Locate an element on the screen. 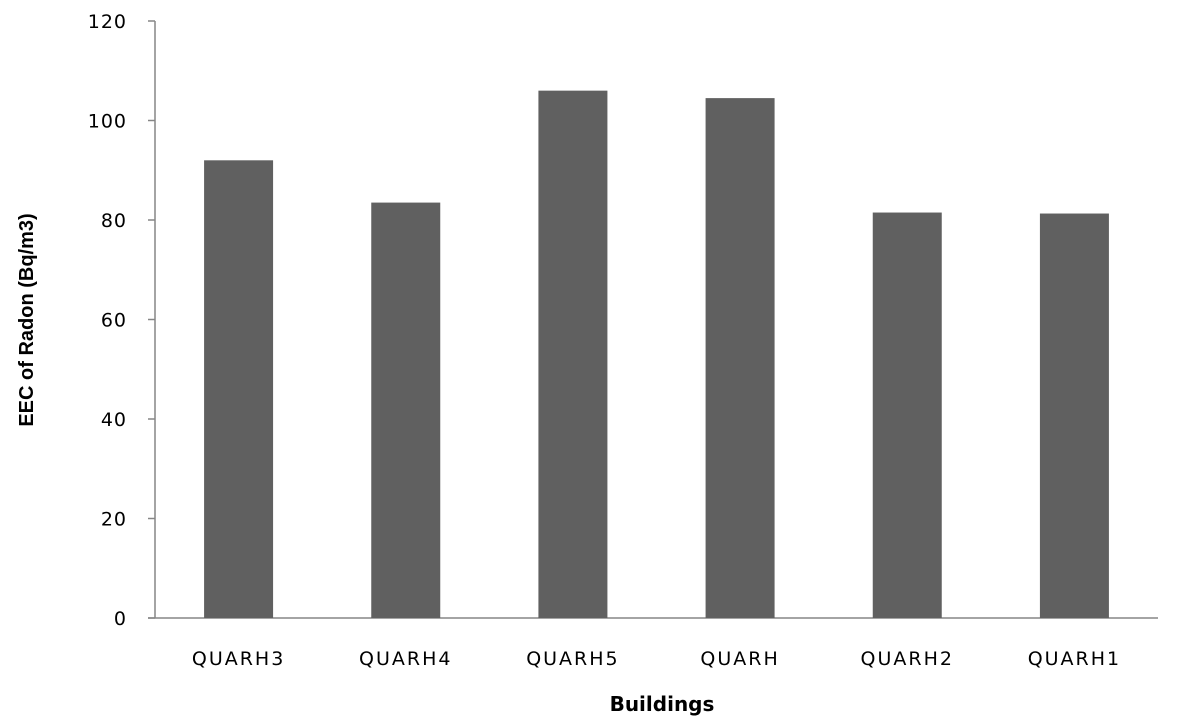  y-tick-label: 100 is located at coordinates (107, 122).